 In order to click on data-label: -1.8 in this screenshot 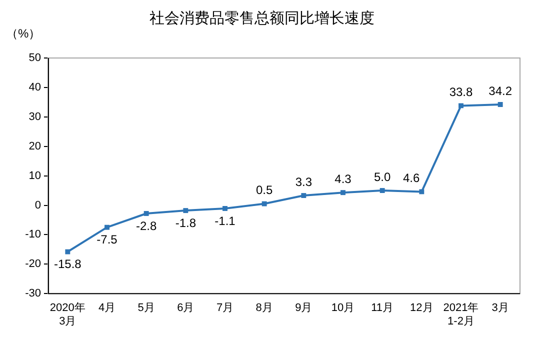, I will do `click(185, 223)`.